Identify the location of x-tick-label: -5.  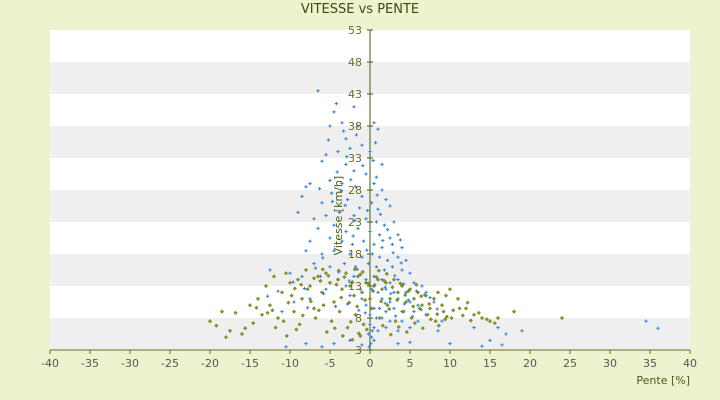
(330, 363).